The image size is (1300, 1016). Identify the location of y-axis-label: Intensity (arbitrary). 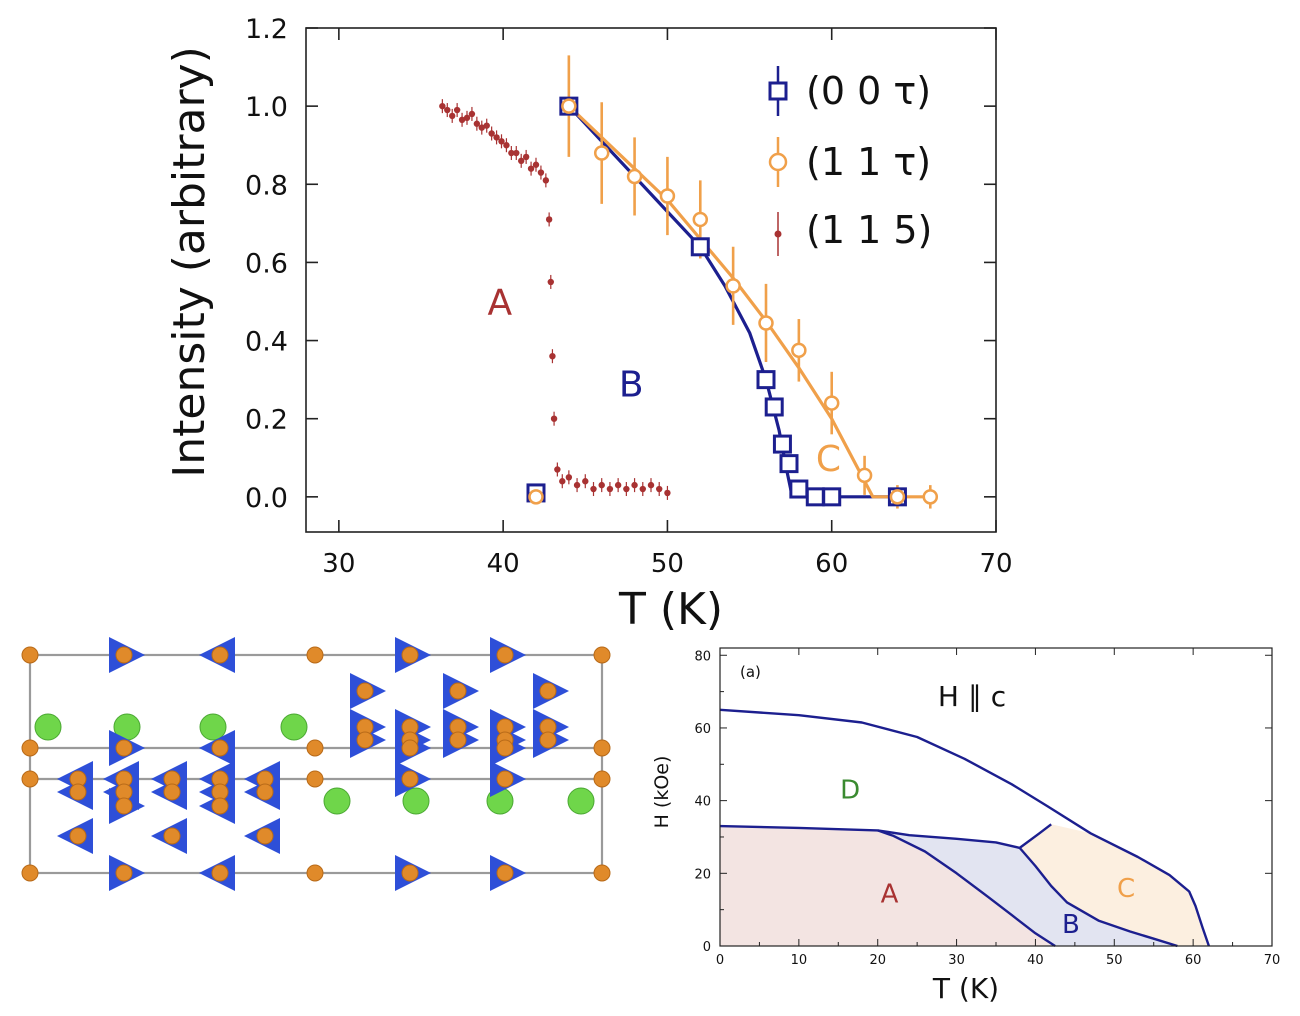
(189, 261).